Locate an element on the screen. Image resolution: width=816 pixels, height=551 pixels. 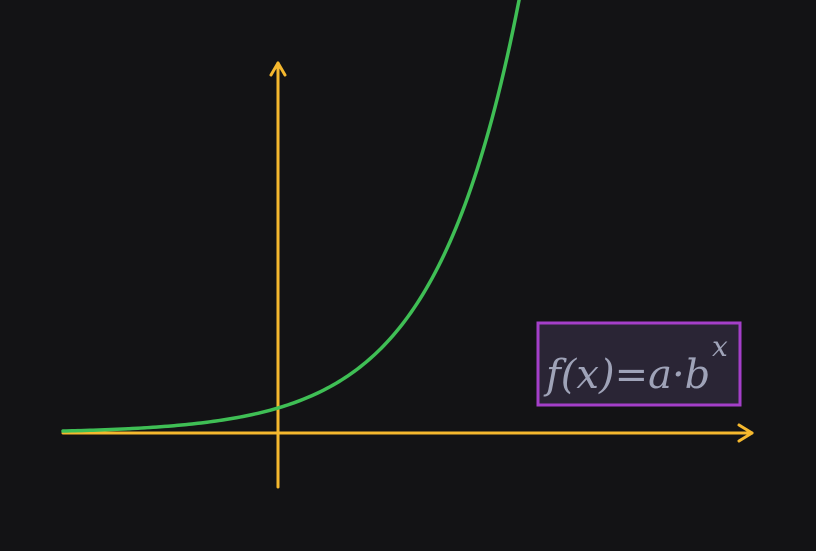
formula-exponent: x is located at coordinates (720, 346).